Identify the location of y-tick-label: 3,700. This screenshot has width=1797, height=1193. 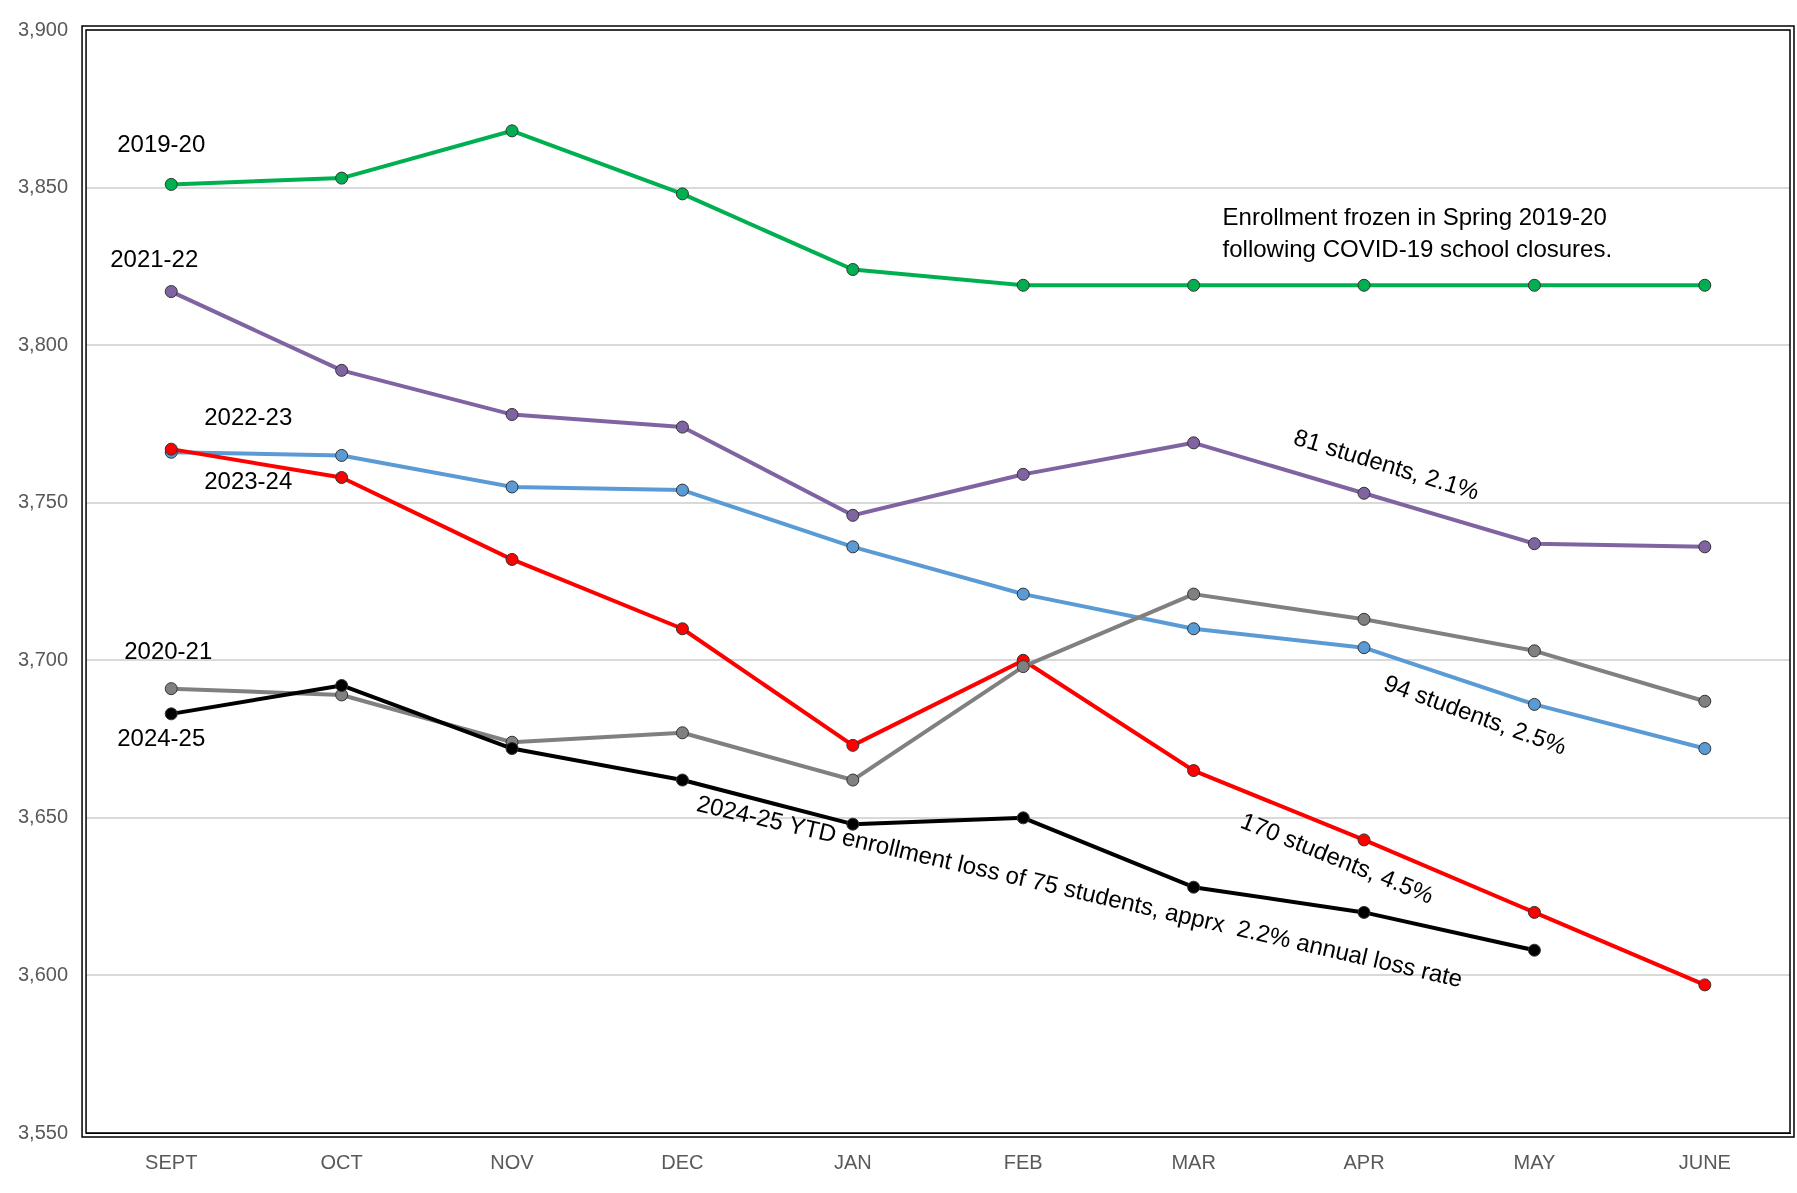
(43, 658).